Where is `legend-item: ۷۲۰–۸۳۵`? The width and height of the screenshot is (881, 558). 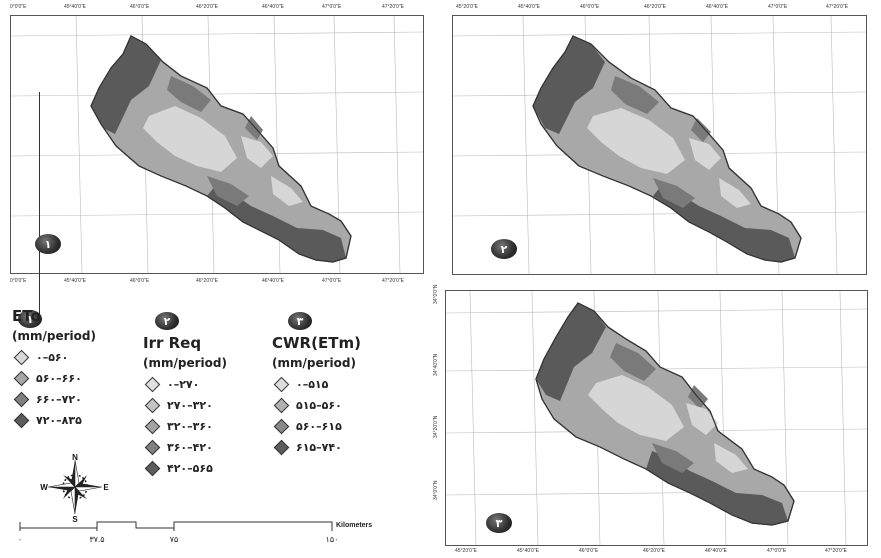 legend-item: ۷۲۰–۸۳۵ is located at coordinates (72, 420).